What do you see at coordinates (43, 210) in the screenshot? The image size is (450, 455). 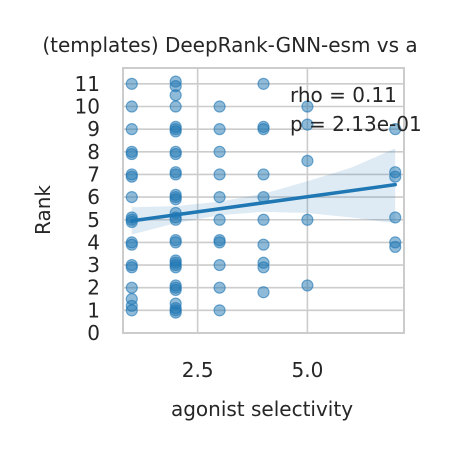 I see `y-axis-label: Rank` at bounding box center [43, 210].